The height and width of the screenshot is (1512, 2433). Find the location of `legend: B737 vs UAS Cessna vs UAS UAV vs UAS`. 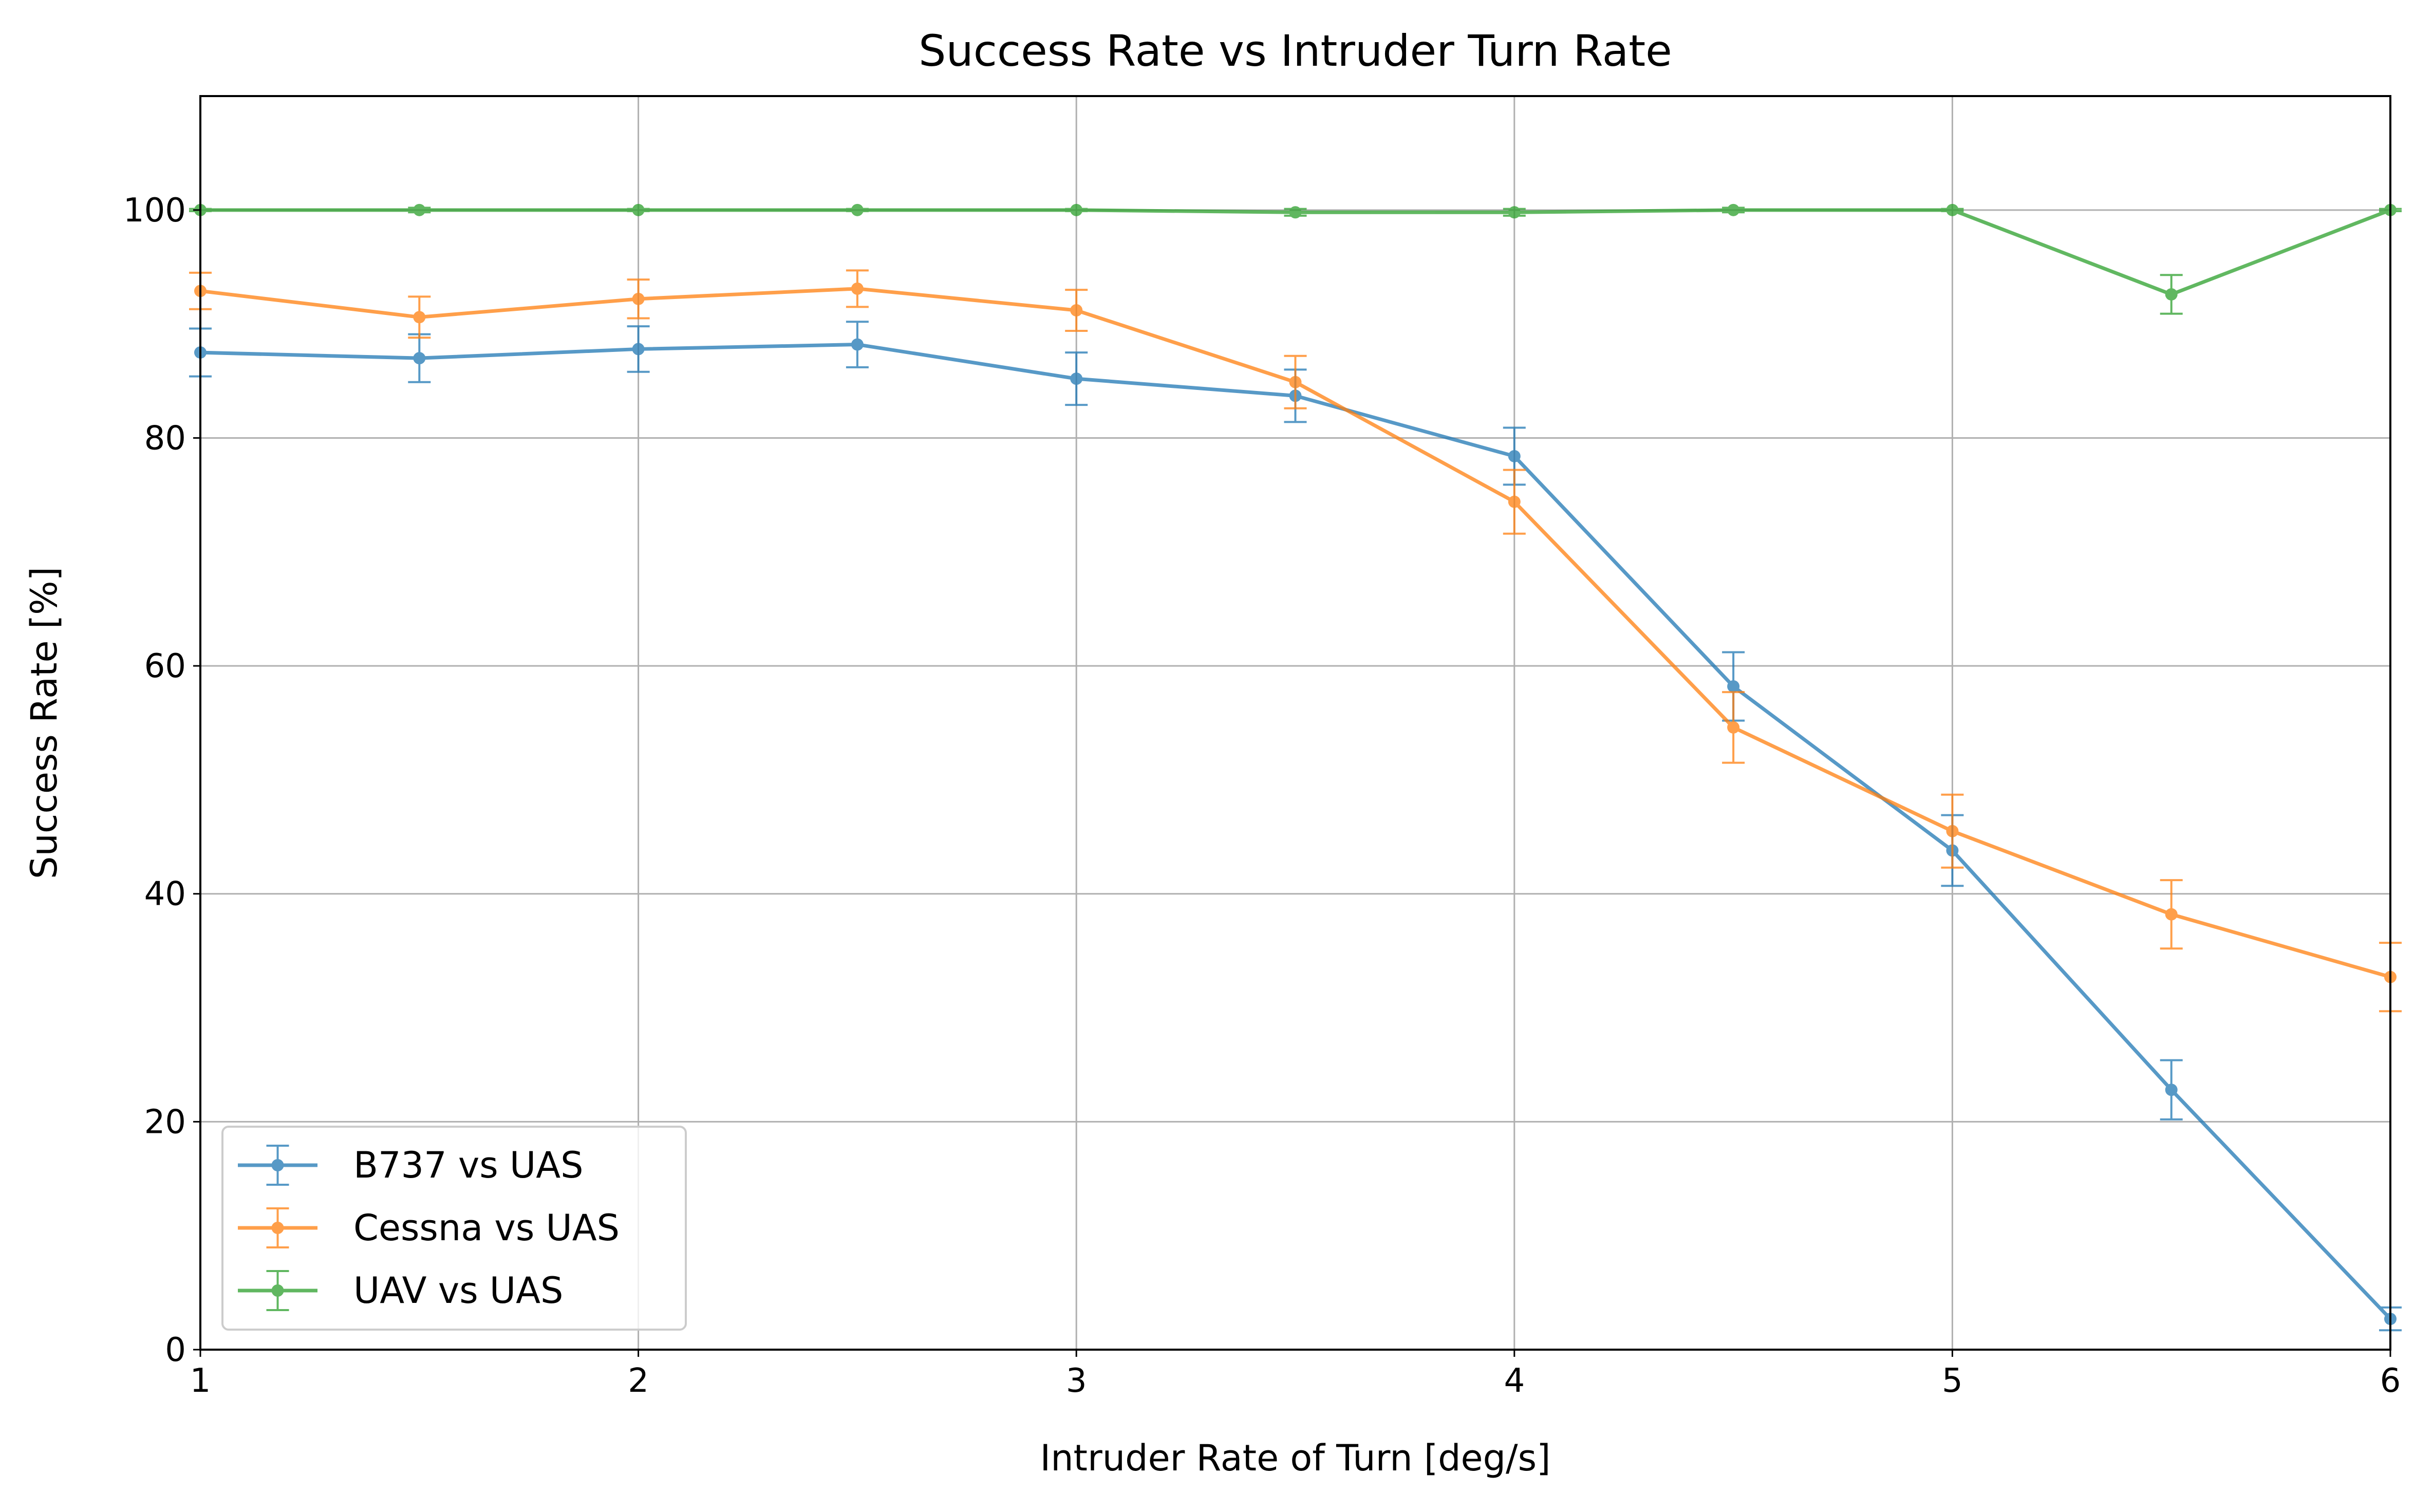

legend: B737 vs UAS Cessna vs UAS UAV vs UAS is located at coordinates (454, 1228).